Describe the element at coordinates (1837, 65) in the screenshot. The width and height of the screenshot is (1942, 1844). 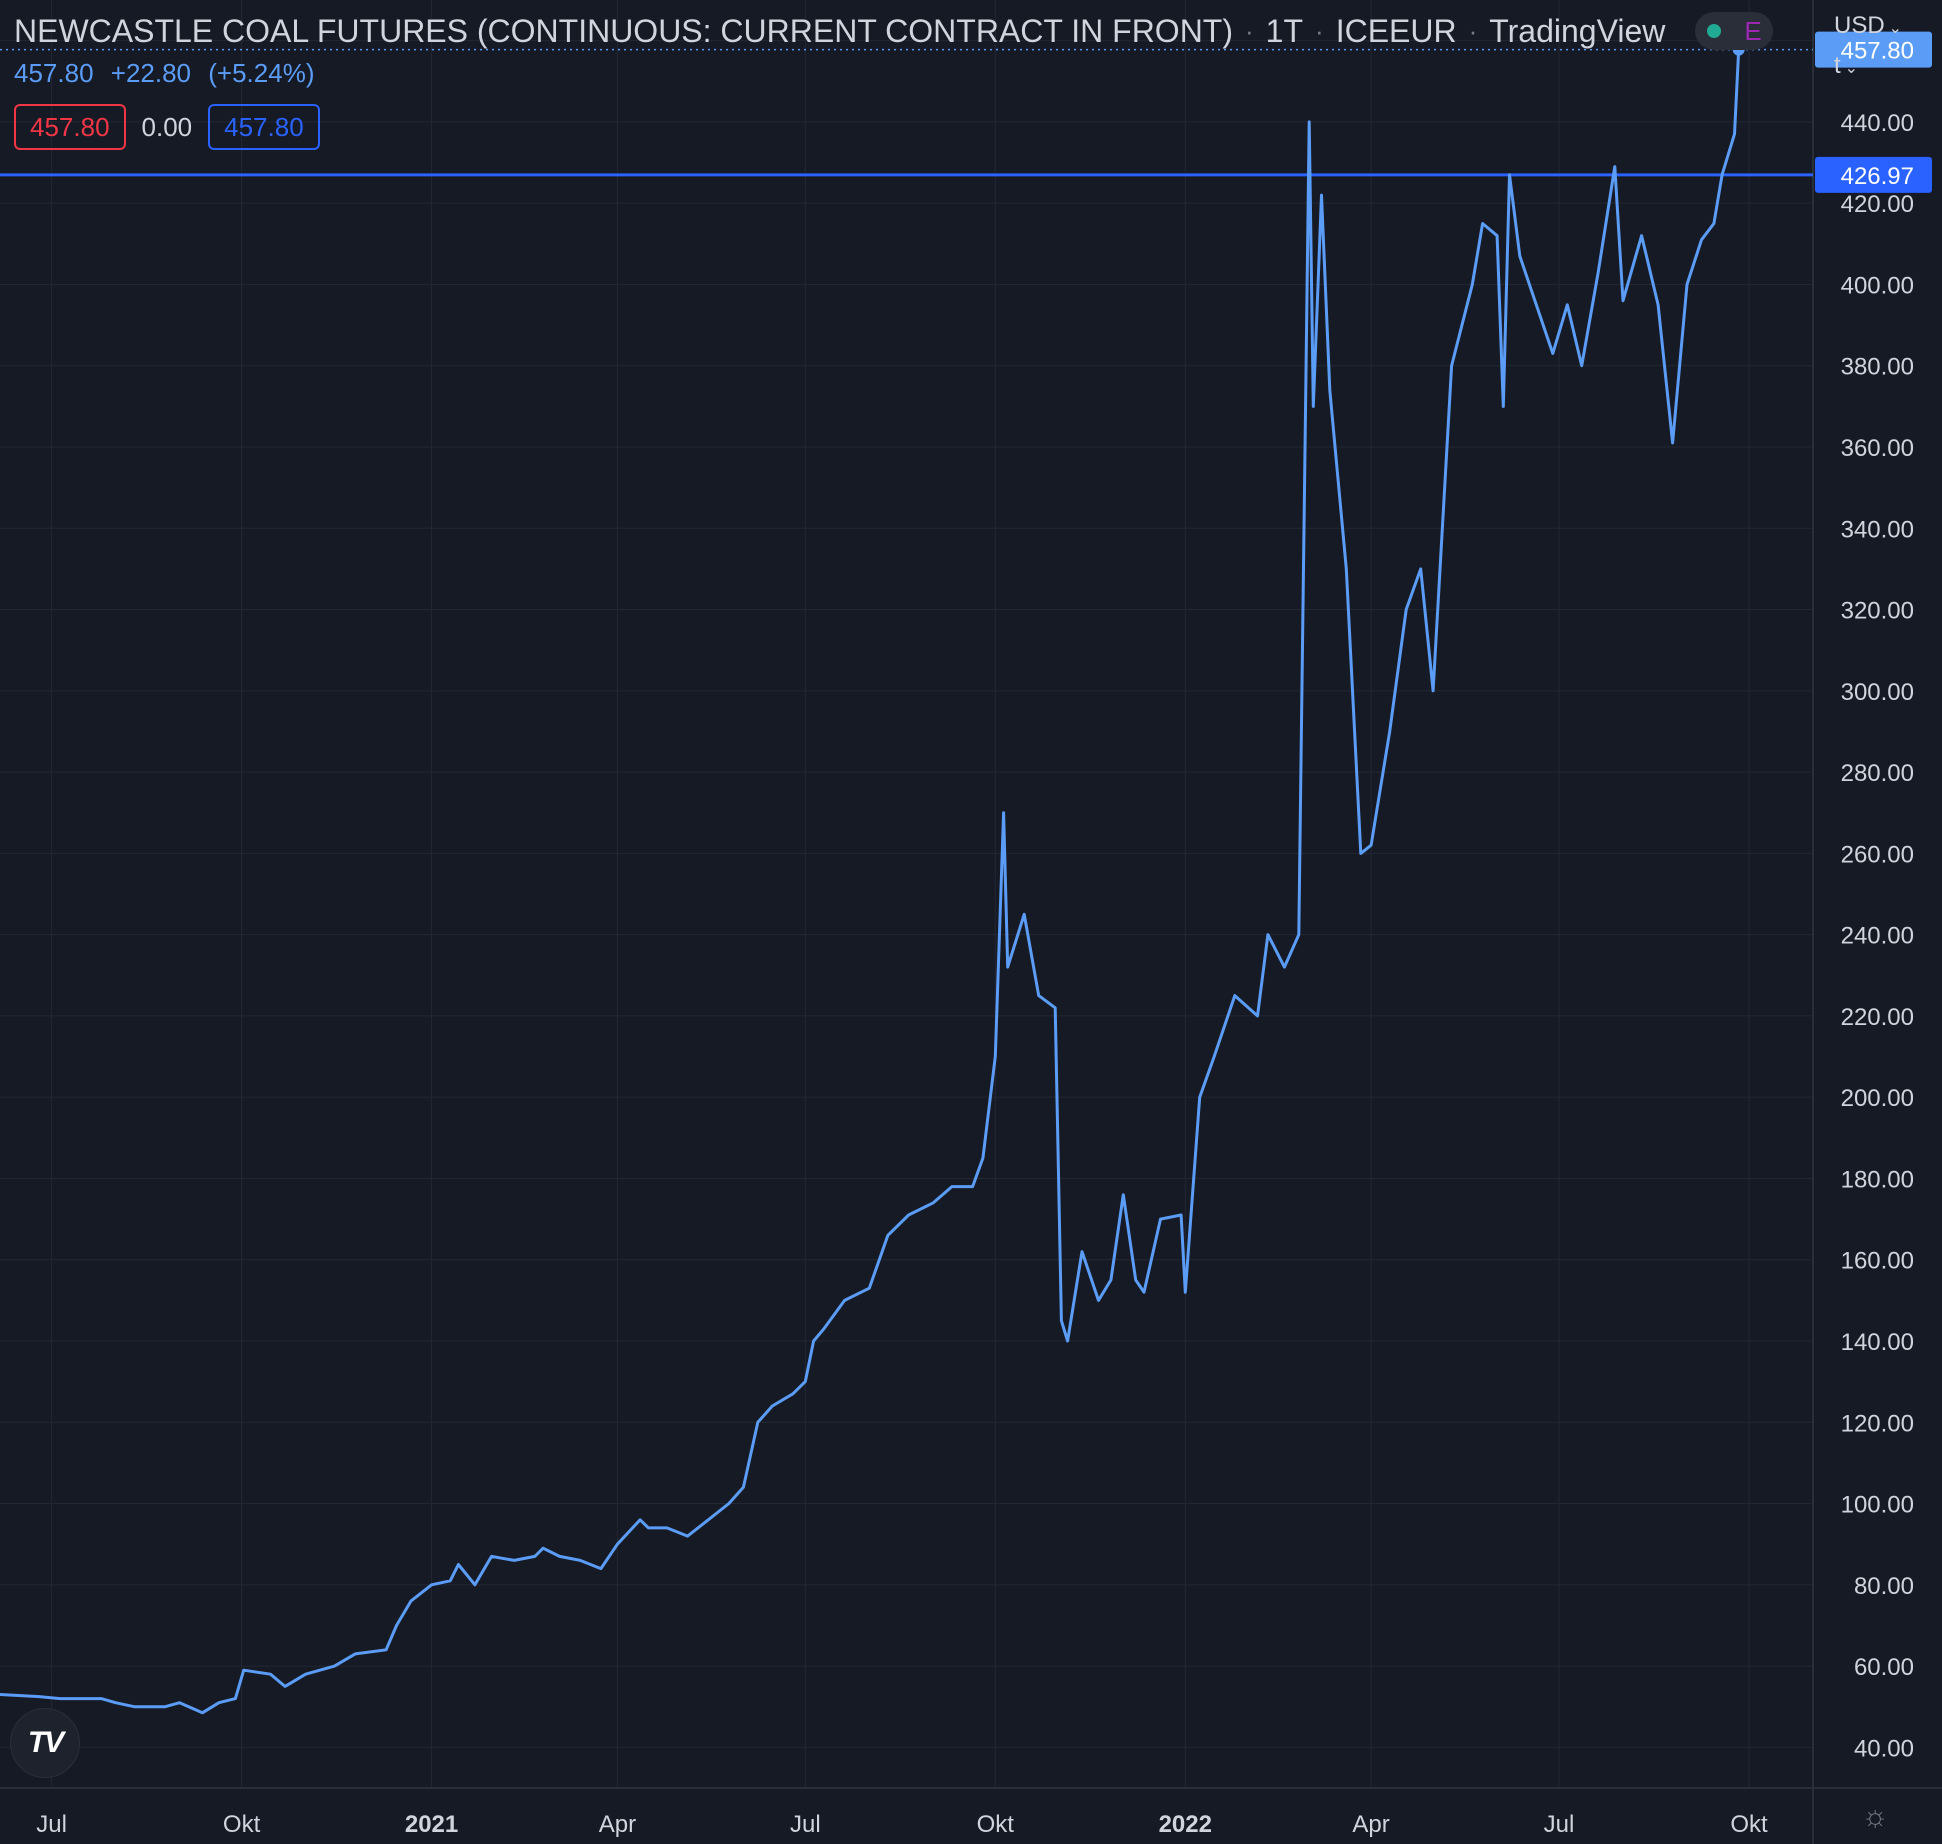
I see `unit-label: t` at that location.